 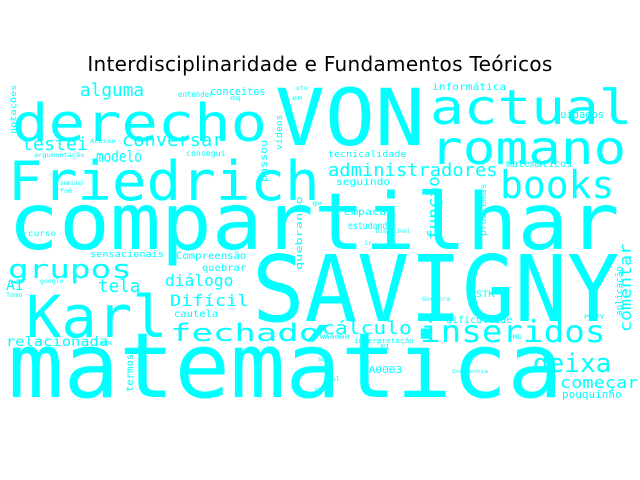 What do you see at coordinates (297, 99) in the screenshot?
I see `cloud-word: en` at bounding box center [297, 99].